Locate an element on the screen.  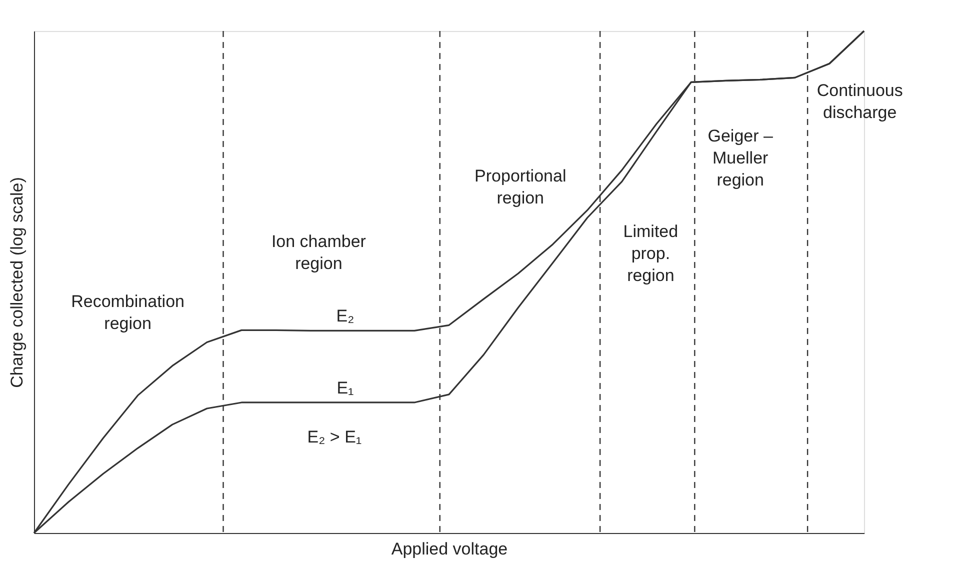
annotation: Continuous discharge is located at coordinates (859, 101).